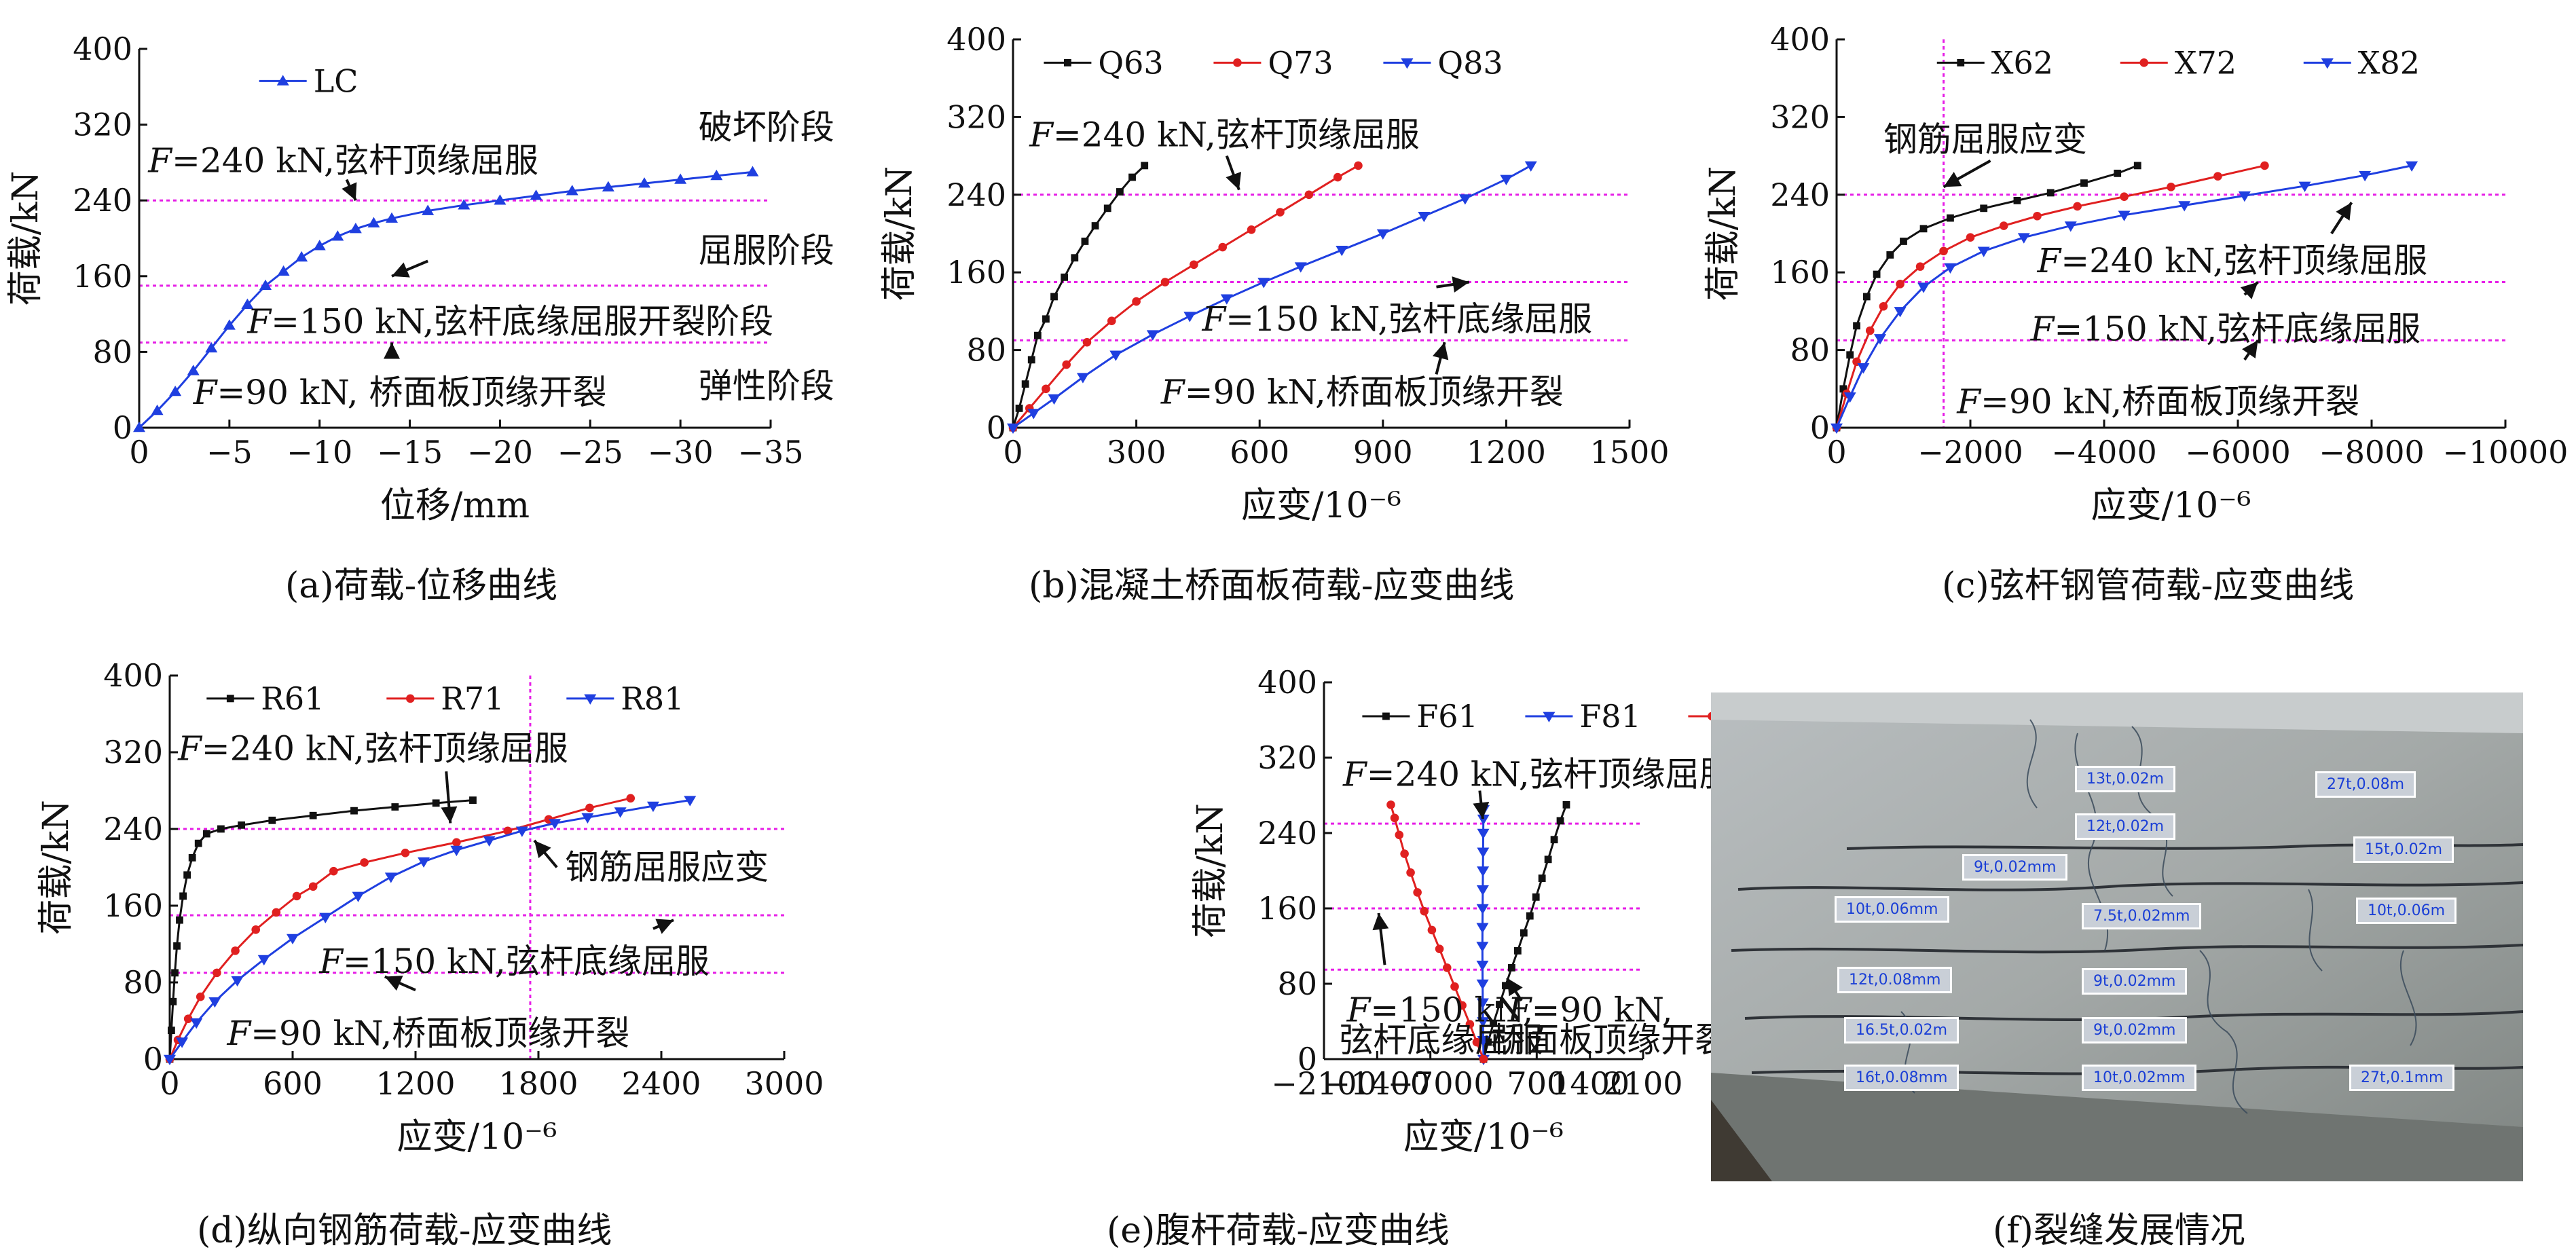  Describe the element at coordinates (404, 1231) in the screenshot. I see `caption-d: (d)纵向钢筋荷载-应变曲线` at that location.